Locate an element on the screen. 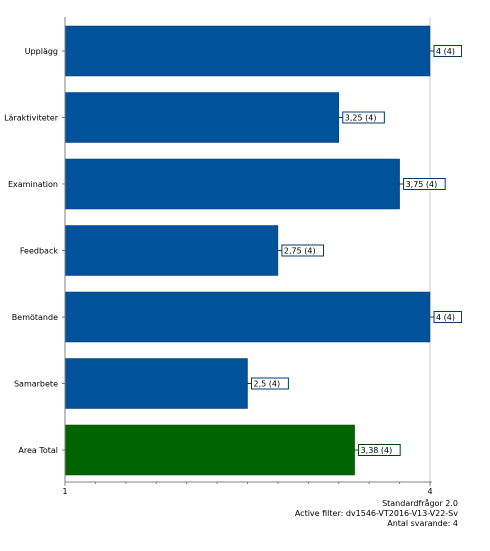 The width and height of the screenshot is (490, 551). data-label: 2,75 (4) is located at coordinates (300, 251).